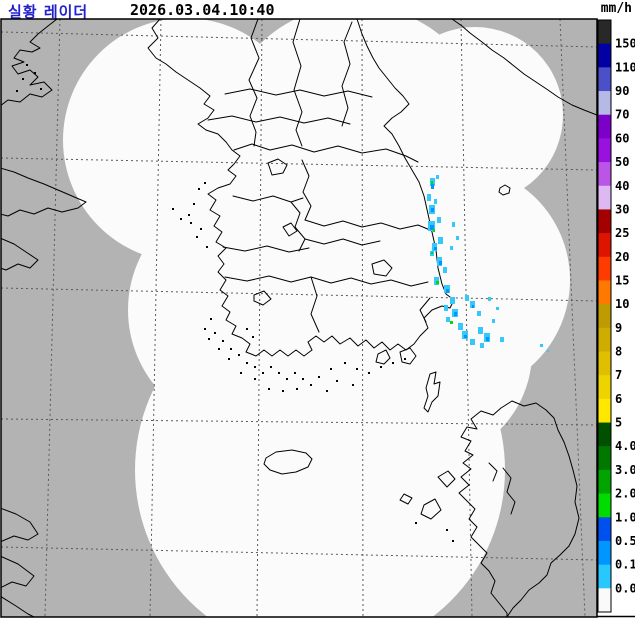  What do you see at coordinates (622, 91) in the screenshot?
I see `legend-tick-label: 90` at bounding box center [622, 91].